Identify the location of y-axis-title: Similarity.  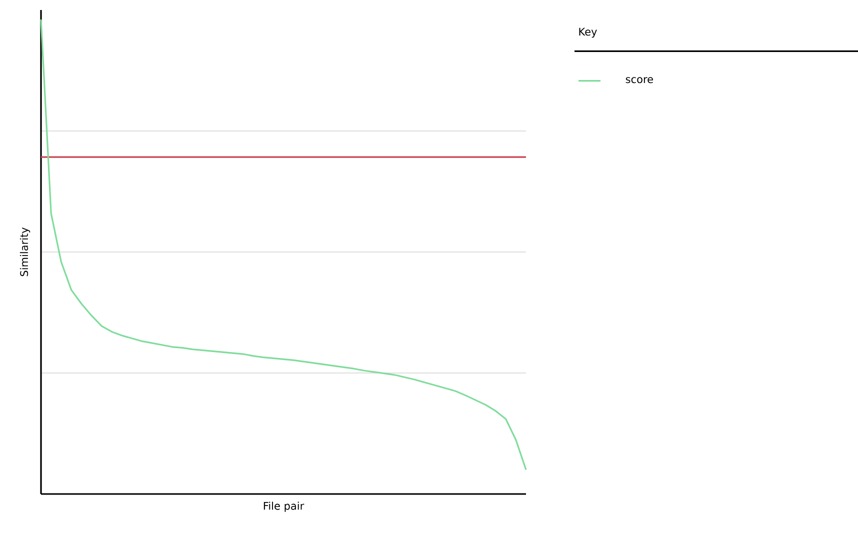
(25, 251).